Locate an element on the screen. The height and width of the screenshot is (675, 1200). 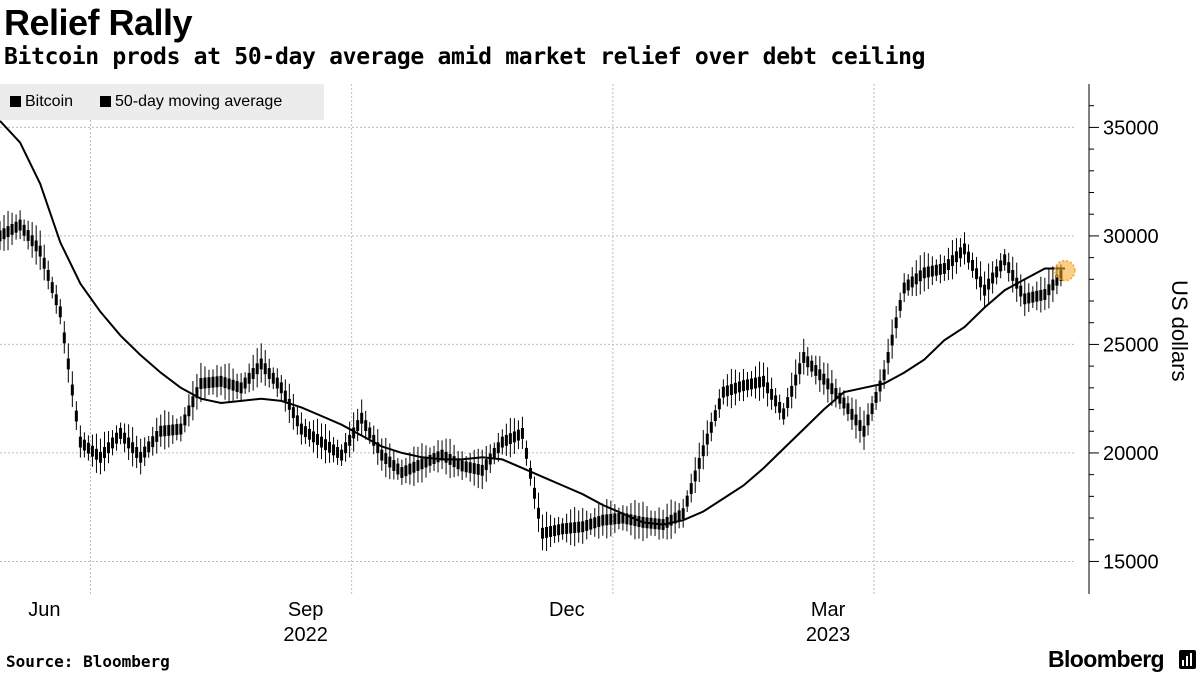
y-tick-label: 15000 is located at coordinates (1131, 562).